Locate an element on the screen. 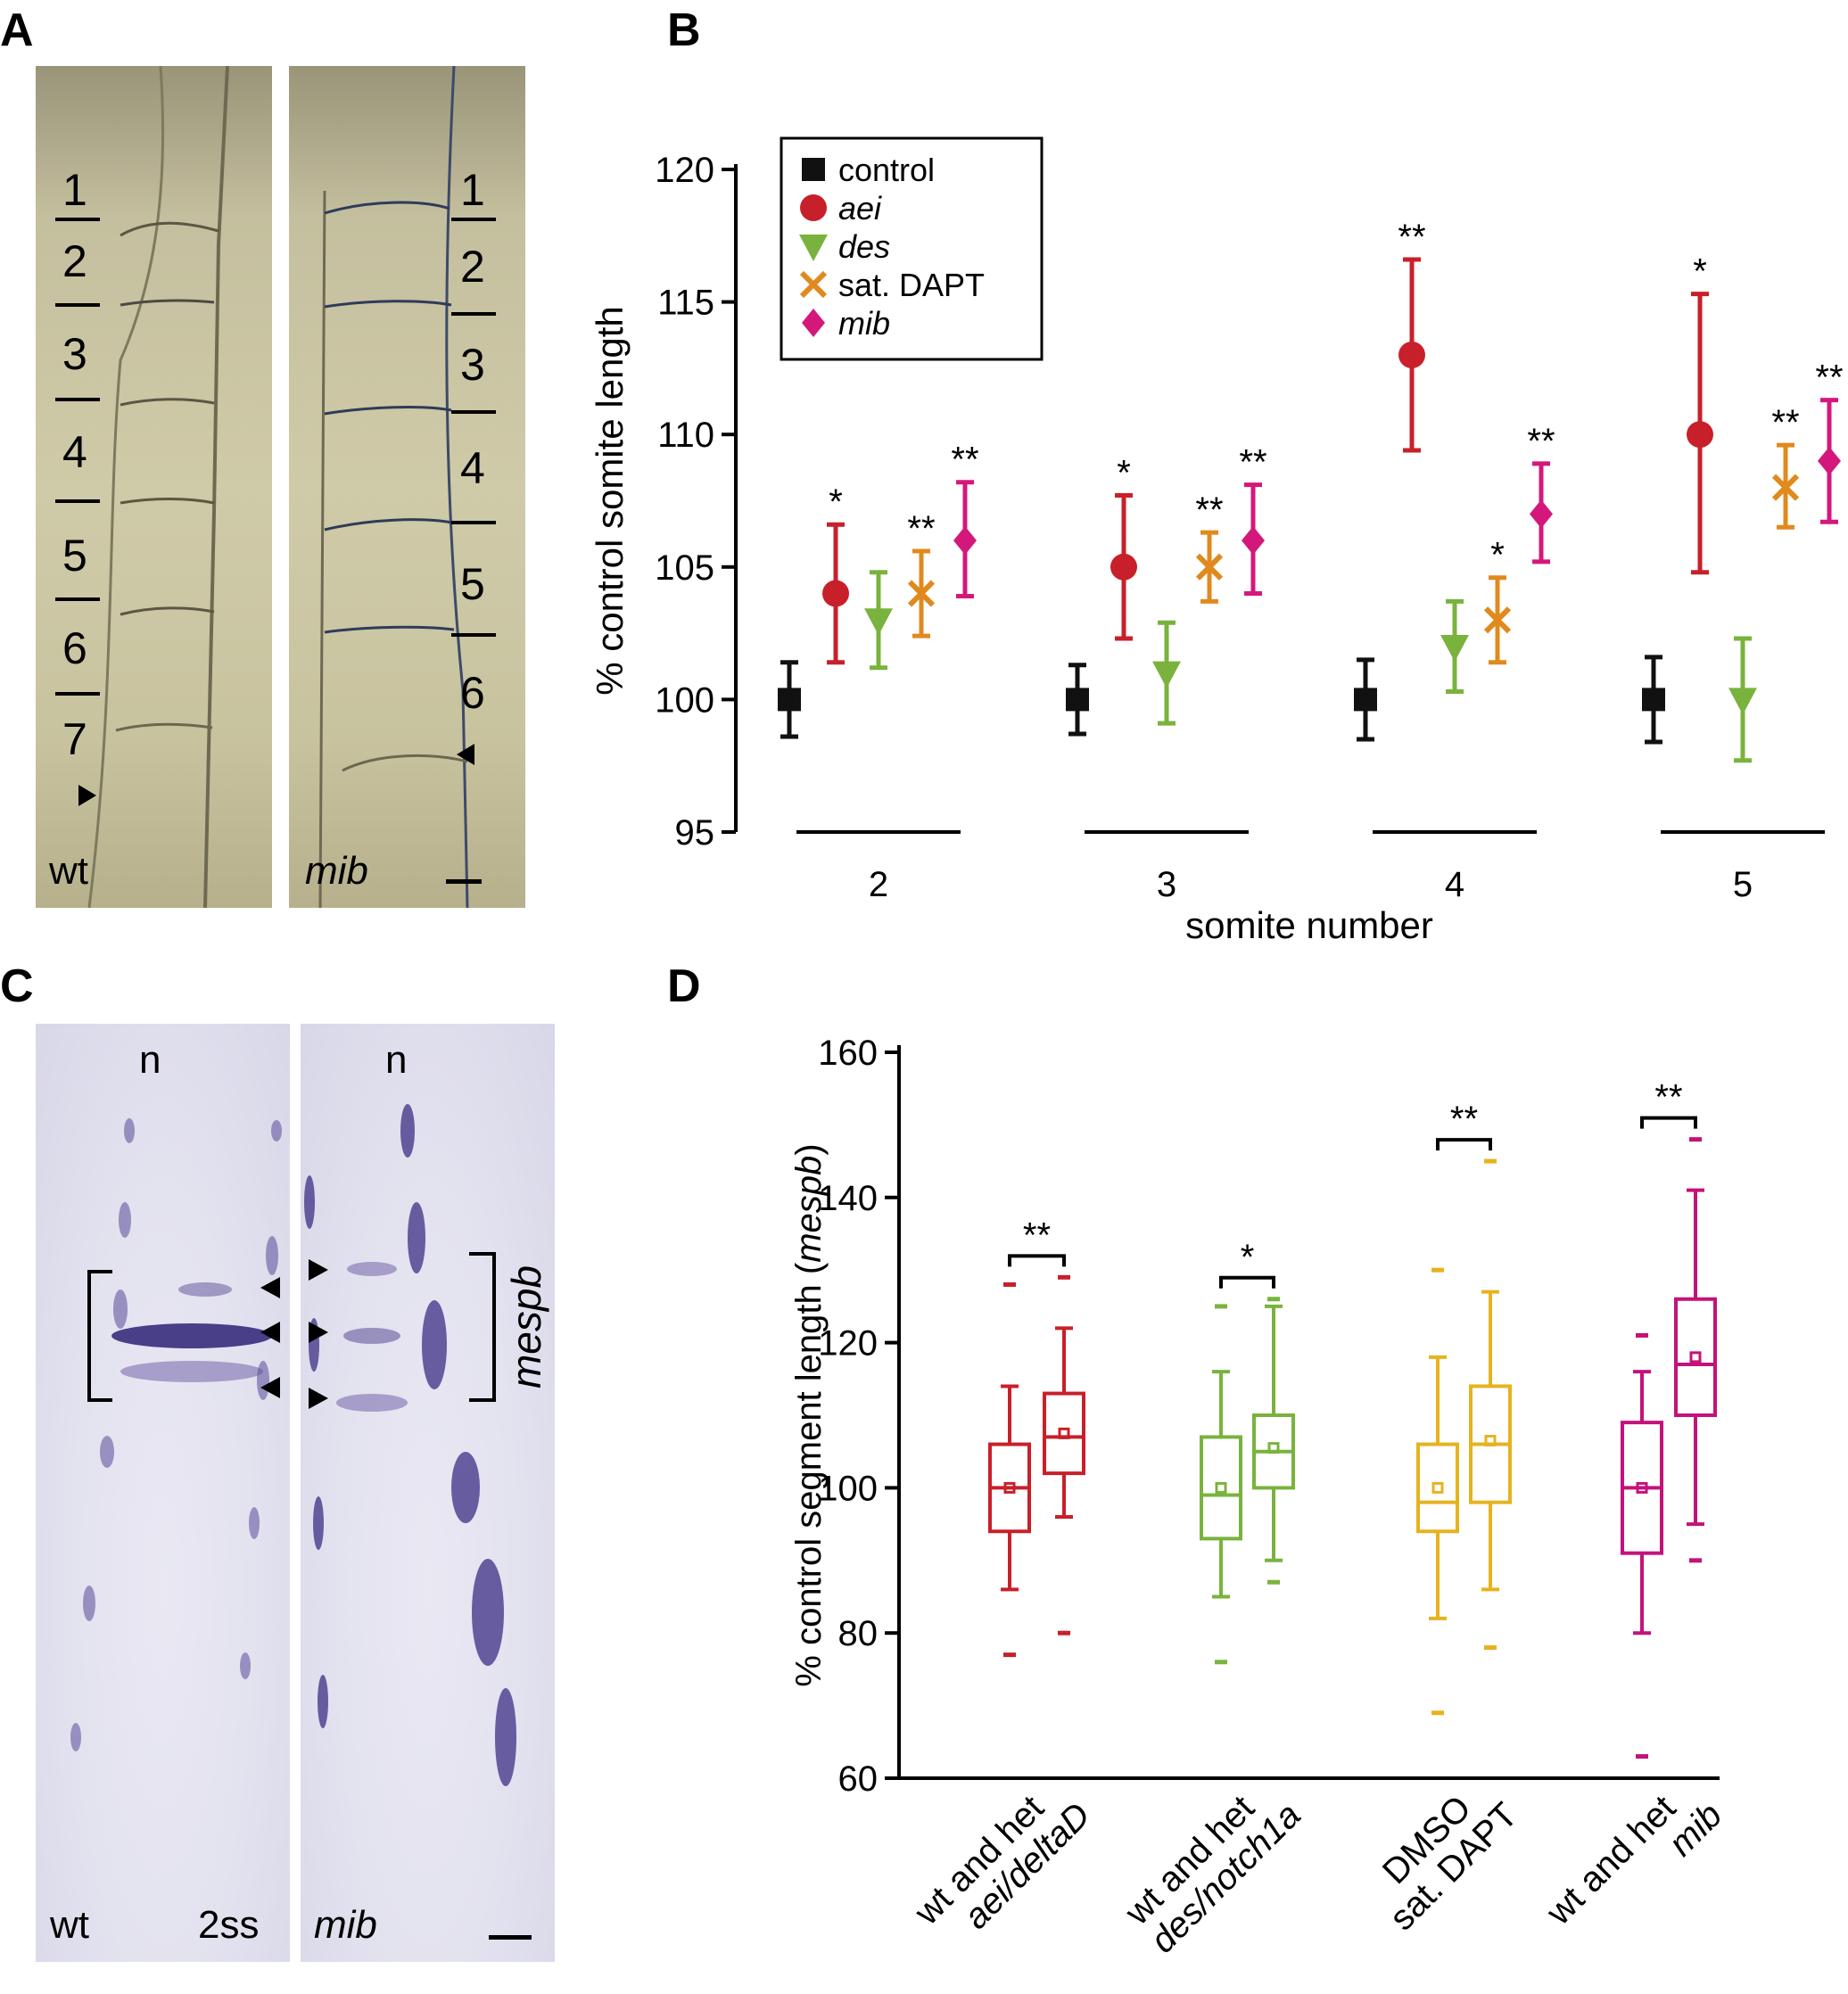 The height and width of the screenshot is (1994, 1848). y-tick-label: 110 is located at coordinates (685, 435).